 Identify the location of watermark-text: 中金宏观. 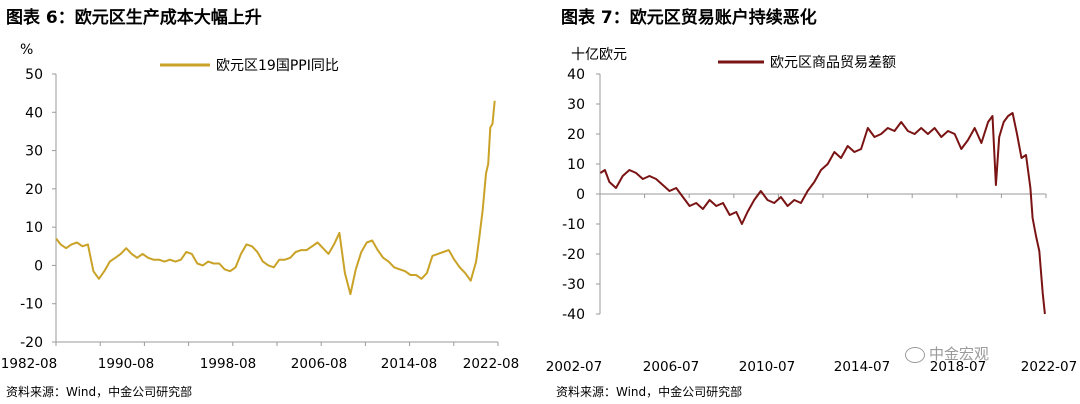
(959, 354).